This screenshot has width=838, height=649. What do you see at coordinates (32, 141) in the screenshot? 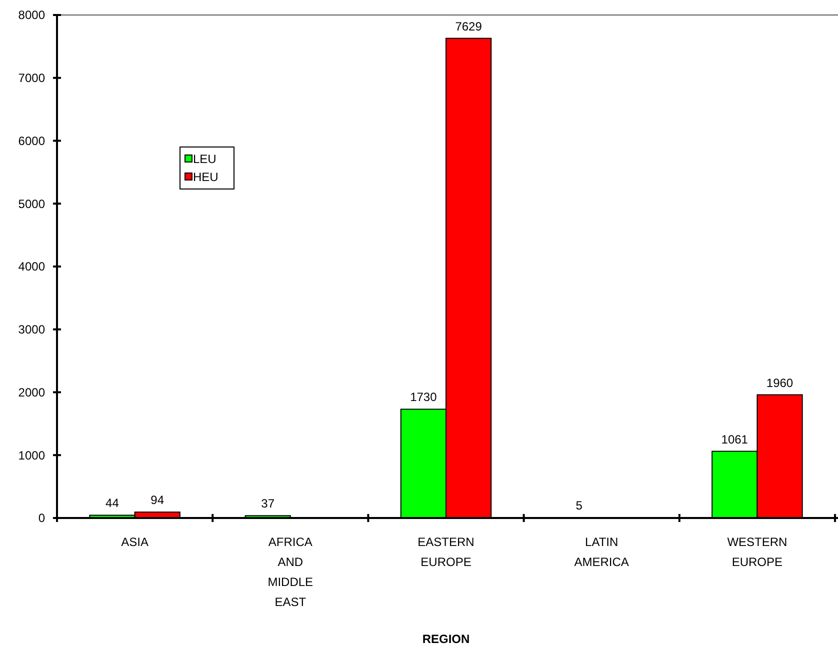
I see `y-tick-label: 6000` at bounding box center [32, 141].